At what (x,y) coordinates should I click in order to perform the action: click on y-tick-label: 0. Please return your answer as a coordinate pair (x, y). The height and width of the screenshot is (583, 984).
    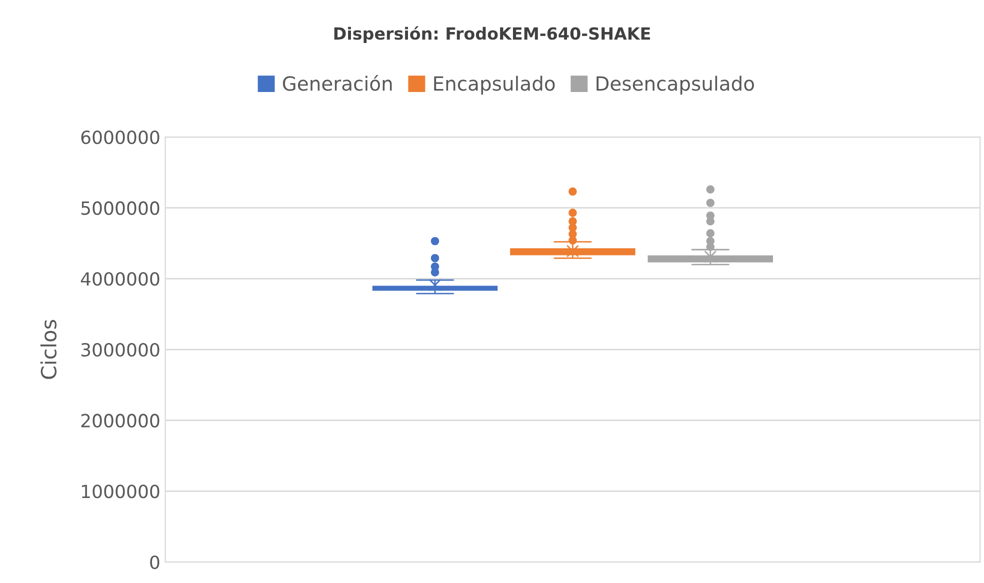
    Looking at the image, I should click on (155, 562).